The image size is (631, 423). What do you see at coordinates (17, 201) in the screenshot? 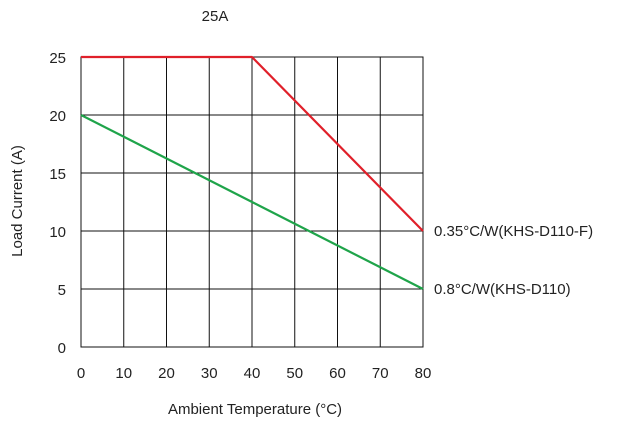
I see `y-axis-title: Load Current (A)` at bounding box center [17, 201].